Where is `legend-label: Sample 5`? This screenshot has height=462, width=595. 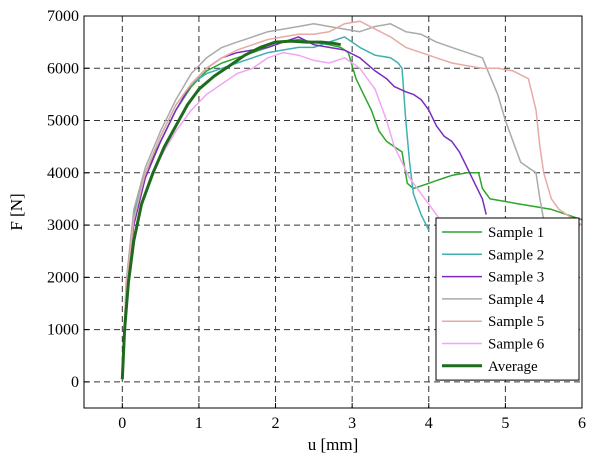
legend-label: Sample 5 is located at coordinates (516, 322).